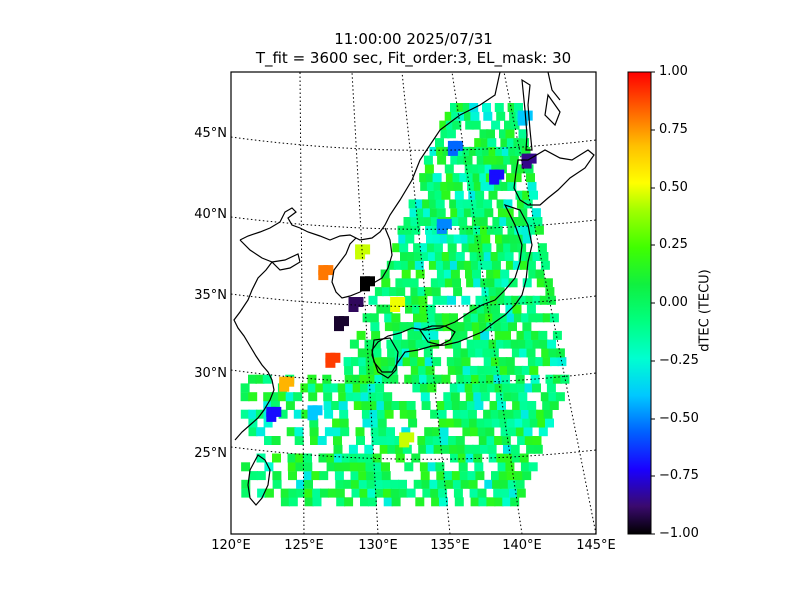  I want to click on ytick-30: 30°N, so click(210, 373).